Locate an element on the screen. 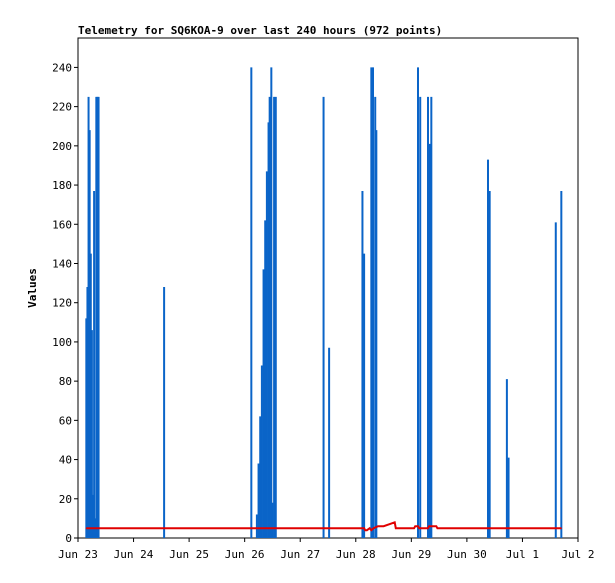  y-tick-label: 180 is located at coordinates (62, 185).